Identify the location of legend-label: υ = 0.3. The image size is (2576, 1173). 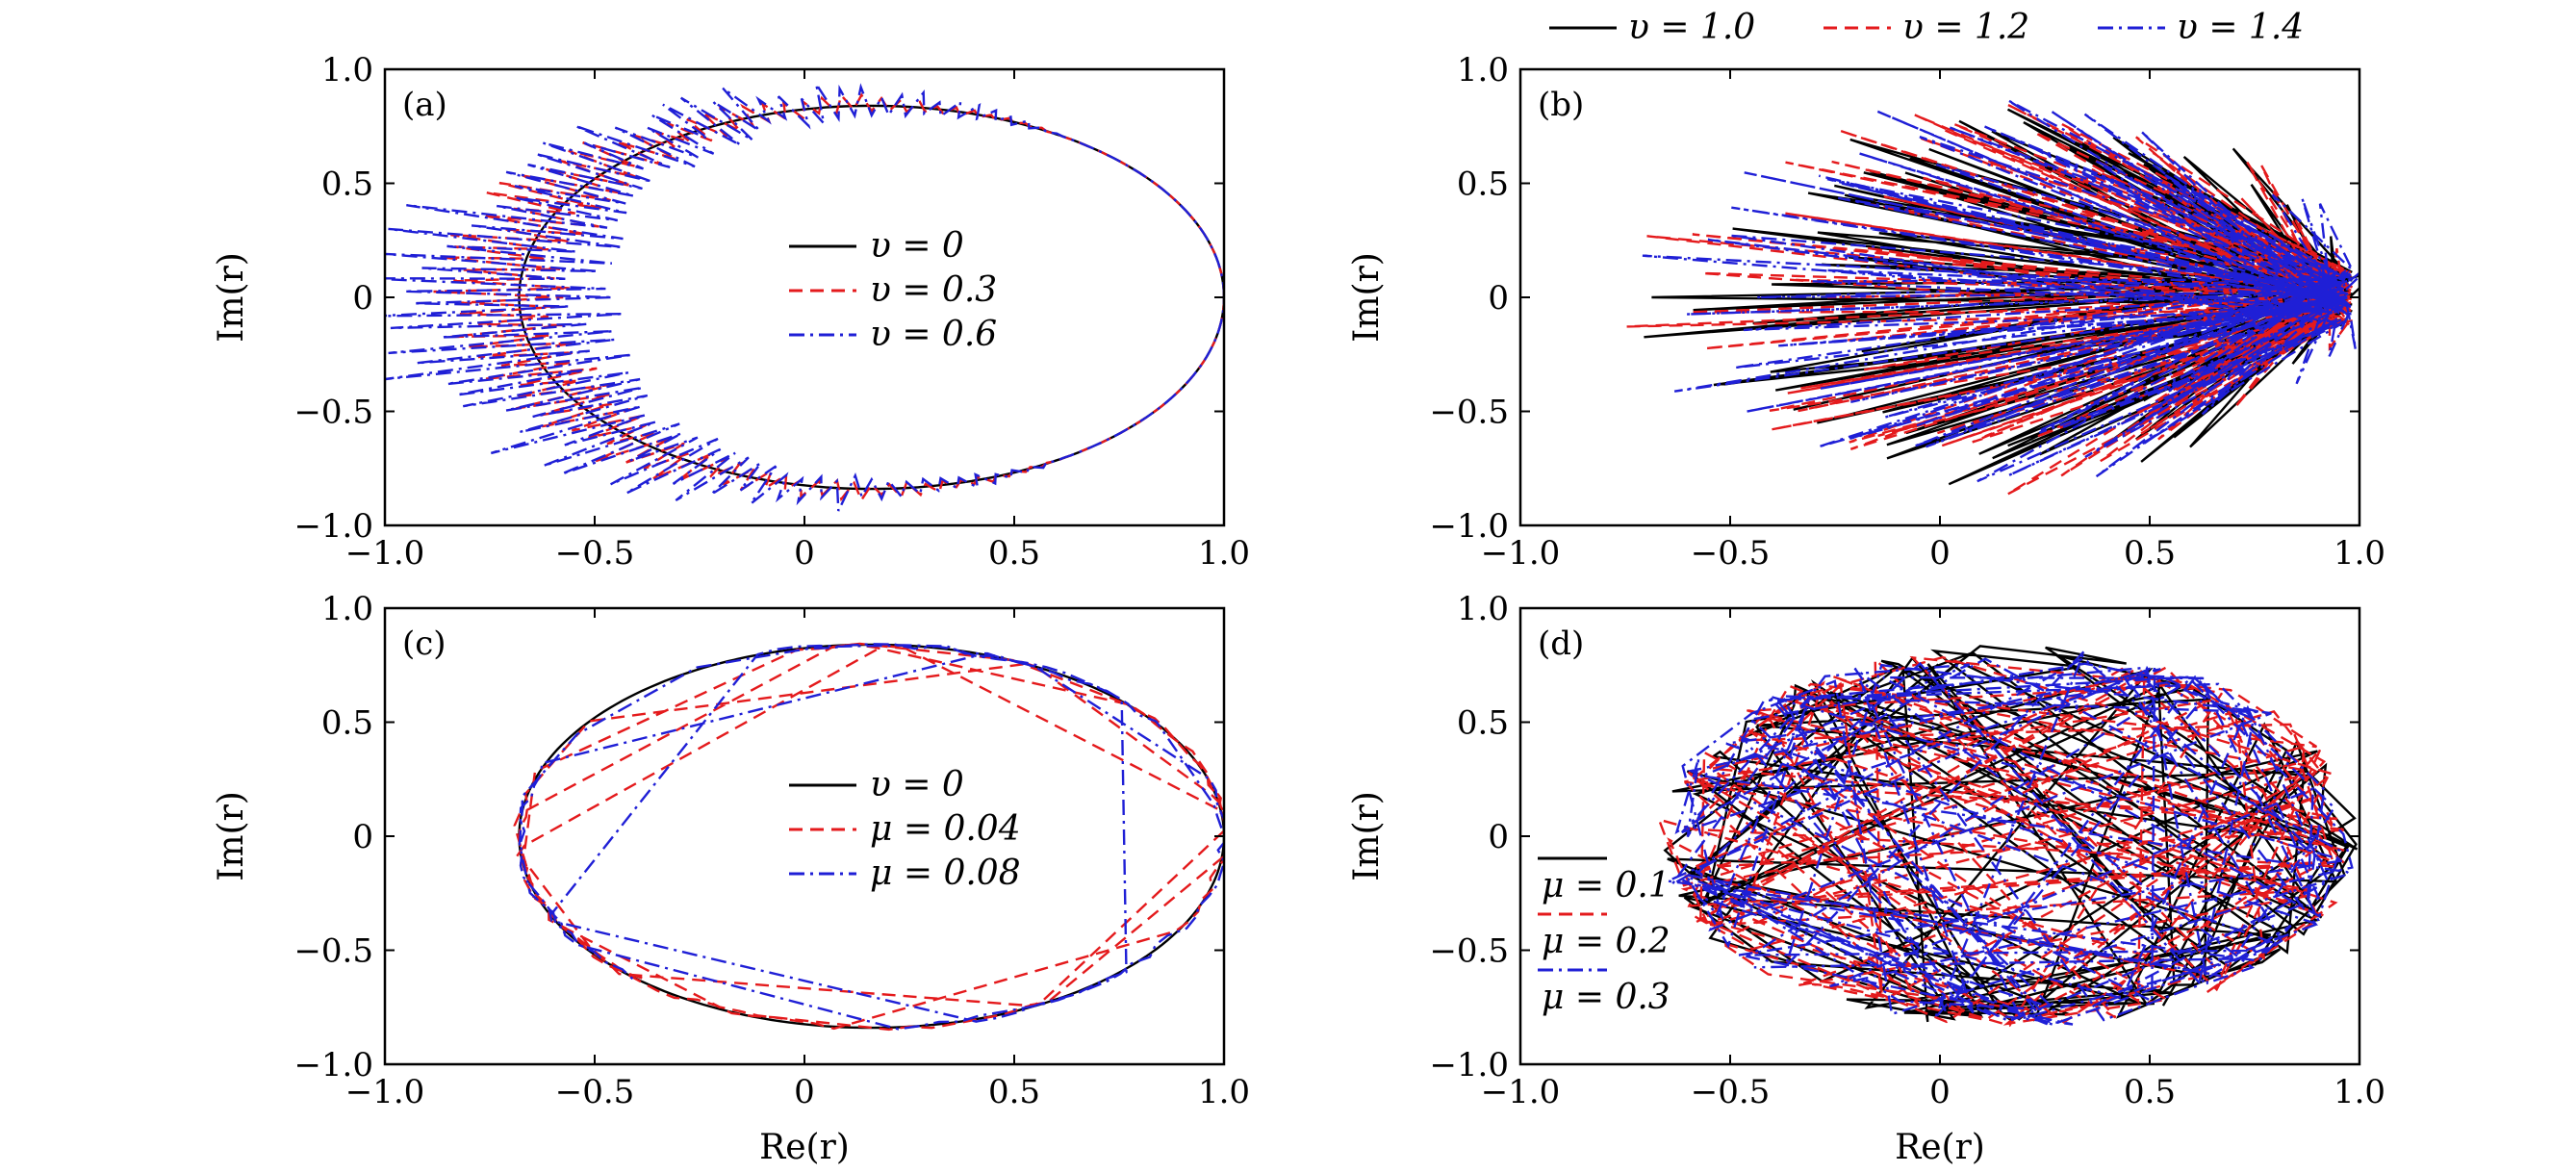
(933, 290).